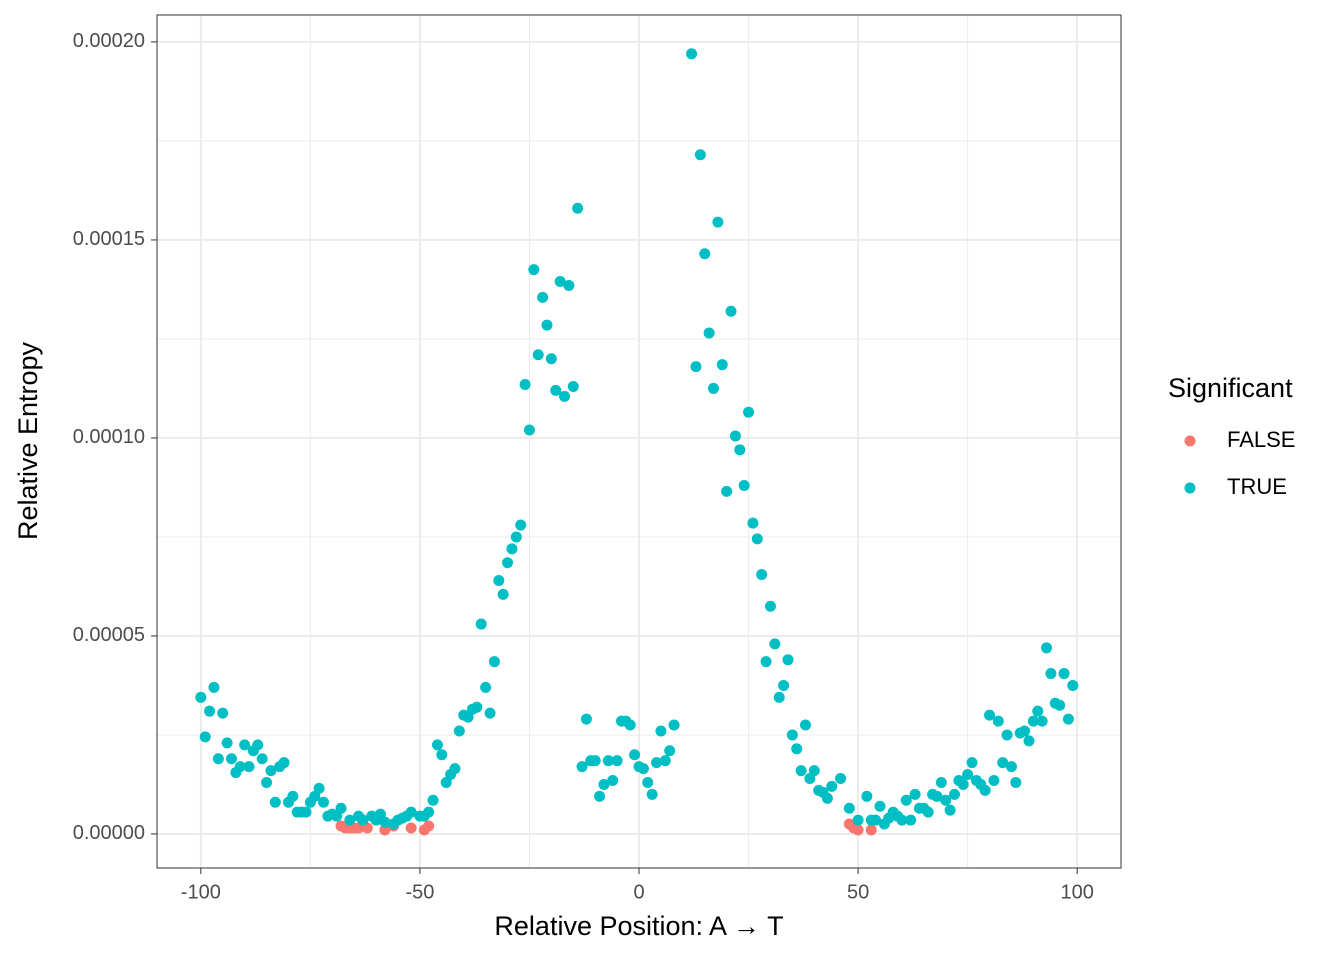 This screenshot has height=960, width=1344. Describe the element at coordinates (1190, 488) in the screenshot. I see `legend-marker` at that location.